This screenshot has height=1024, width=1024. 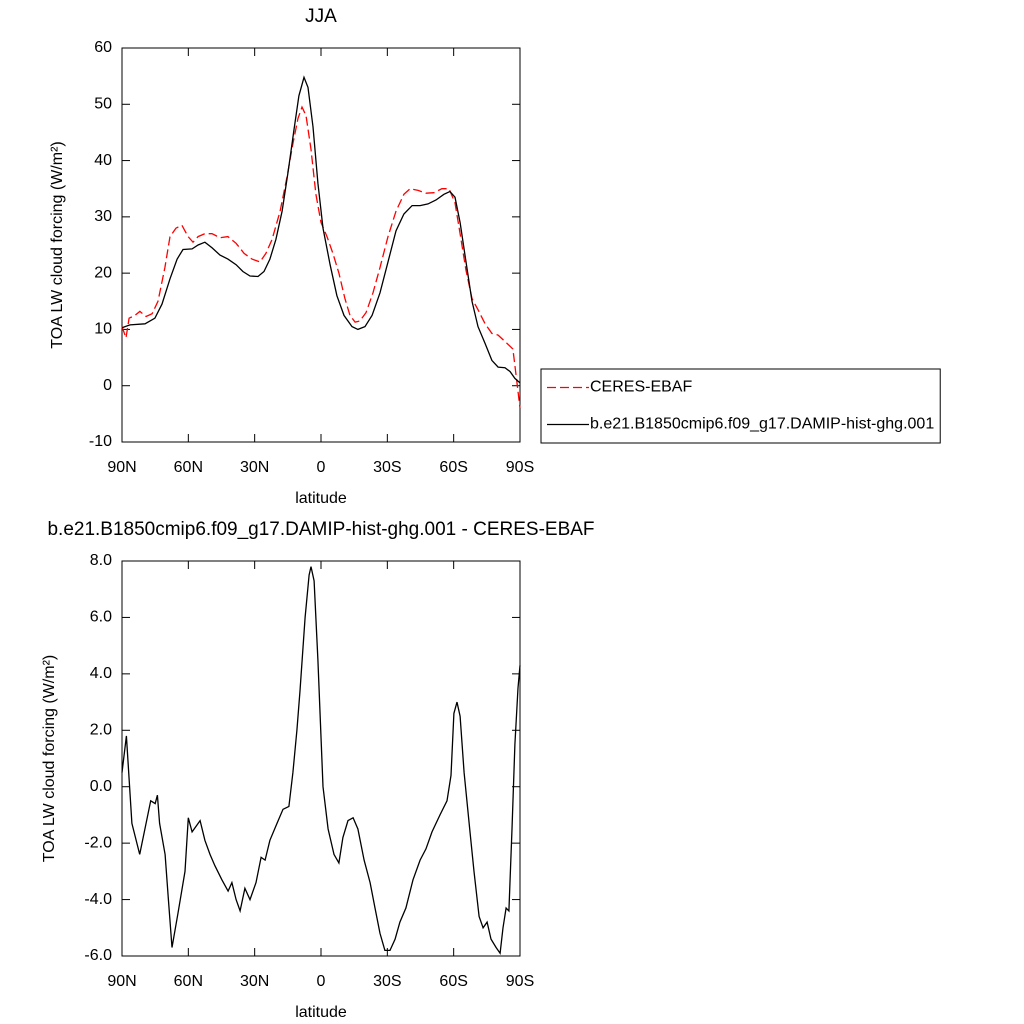 What do you see at coordinates (101, 786) in the screenshot?
I see `y-tick-label: 0.0` at bounding box center [101, 786].